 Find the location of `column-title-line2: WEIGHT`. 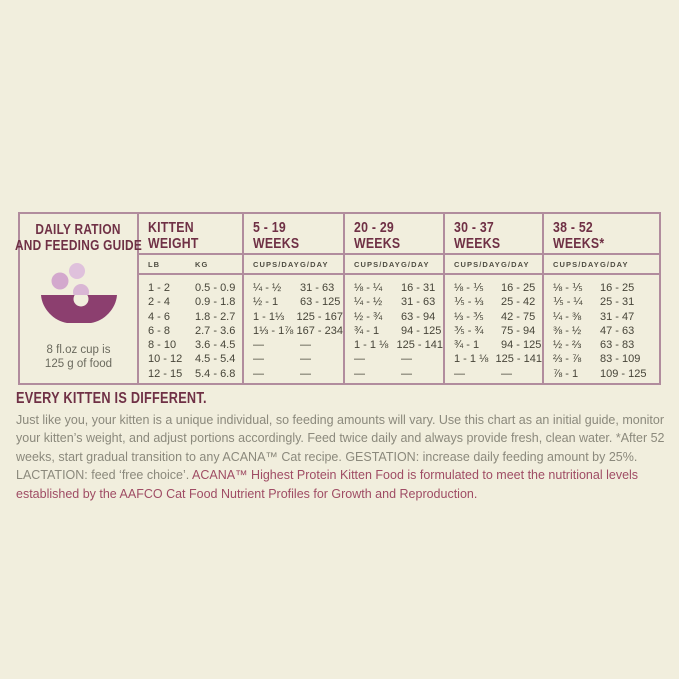

column-title-line2: WEIGHT is located at coordinates (173, 243).